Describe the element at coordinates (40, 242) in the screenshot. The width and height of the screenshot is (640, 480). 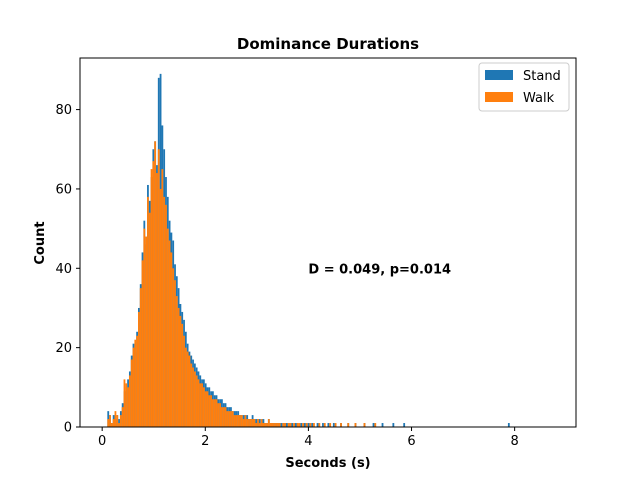
I see `y-axis-label: Count` at that location.